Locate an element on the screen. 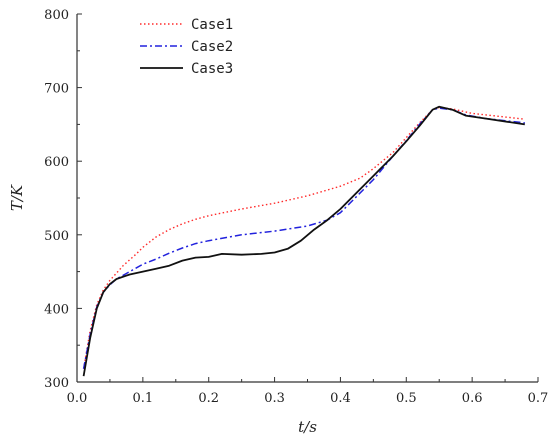 The image size is (550, 444). x-tick-label: 0.3 is located at coordinates (274, 398).